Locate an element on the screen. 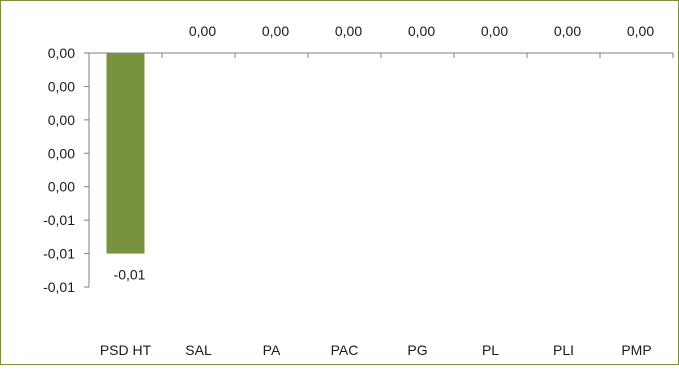 The height and width of the screenshot is (369, 679). bars is located at coordinates (125, 153).